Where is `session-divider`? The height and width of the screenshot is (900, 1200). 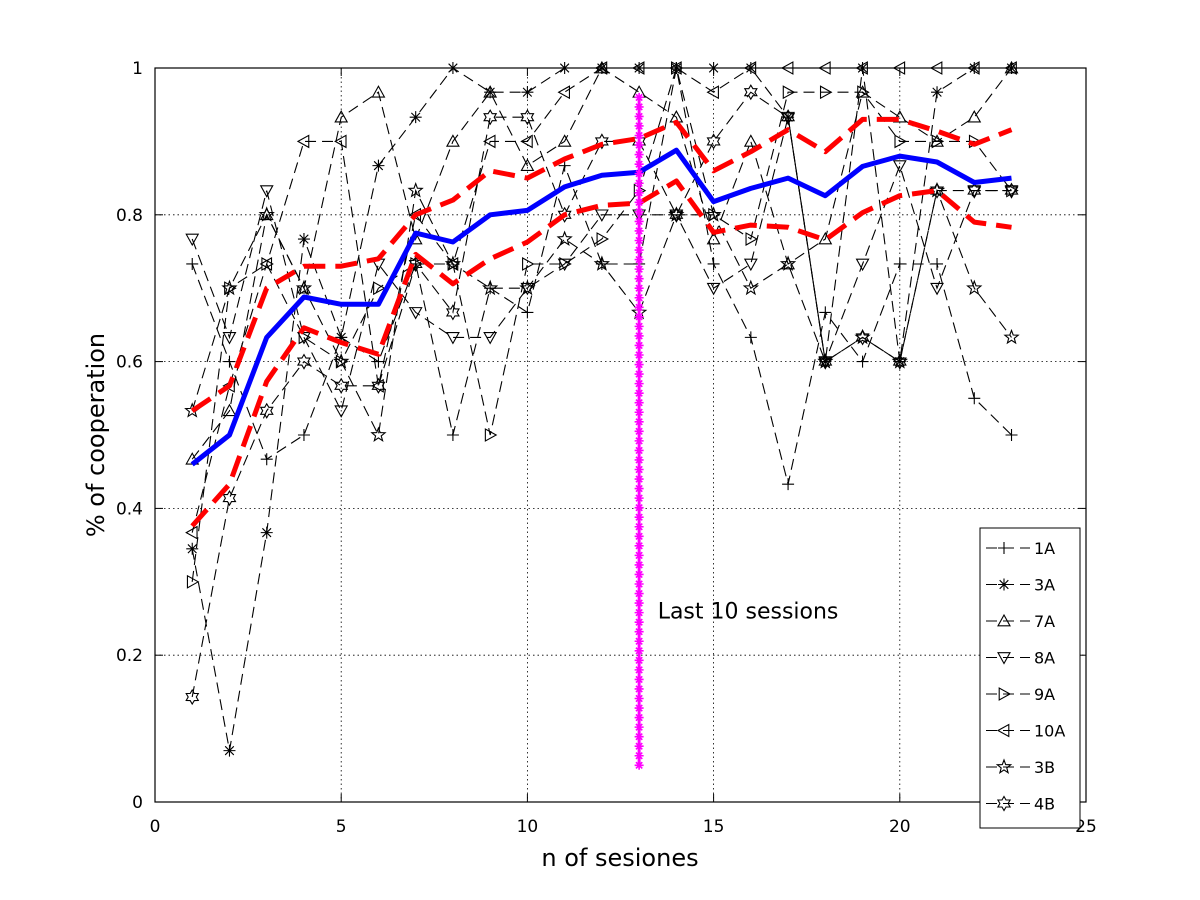 session-divider is located at coordinates (639, 431).